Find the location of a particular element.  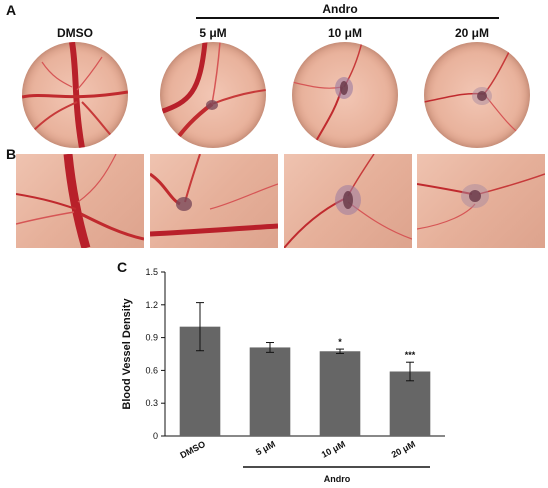

cam-closeup-20um is located at coordinates (481, 201).